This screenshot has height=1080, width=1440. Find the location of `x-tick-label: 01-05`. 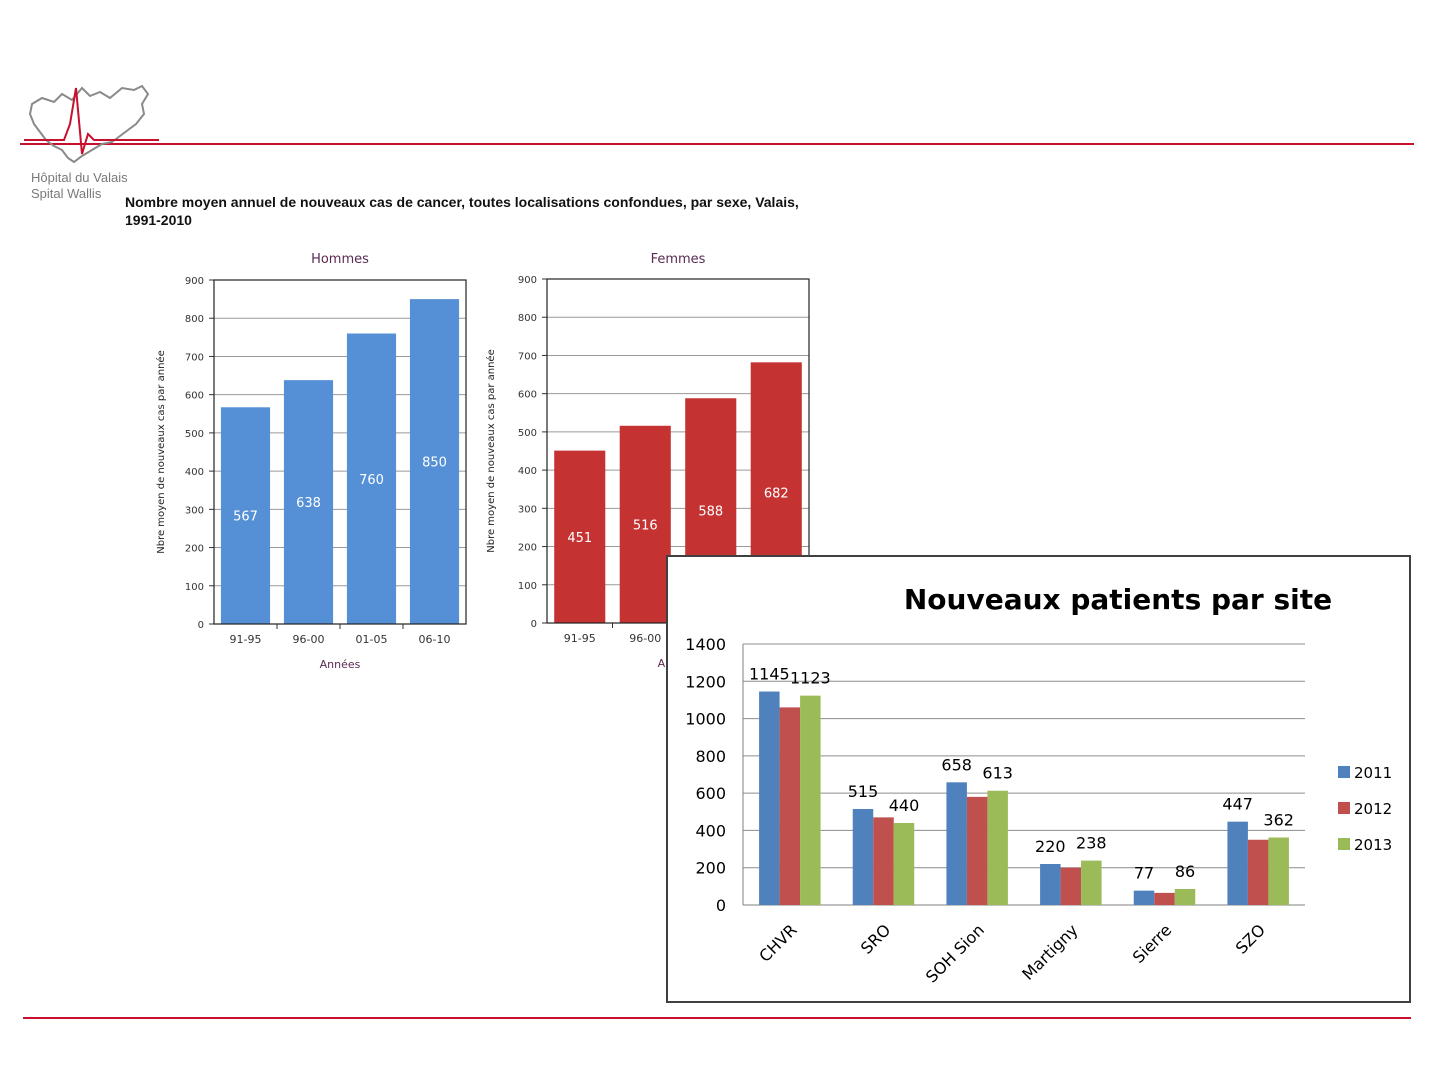

x-tick-label: 01-05 is located at coordinates (372, 639).